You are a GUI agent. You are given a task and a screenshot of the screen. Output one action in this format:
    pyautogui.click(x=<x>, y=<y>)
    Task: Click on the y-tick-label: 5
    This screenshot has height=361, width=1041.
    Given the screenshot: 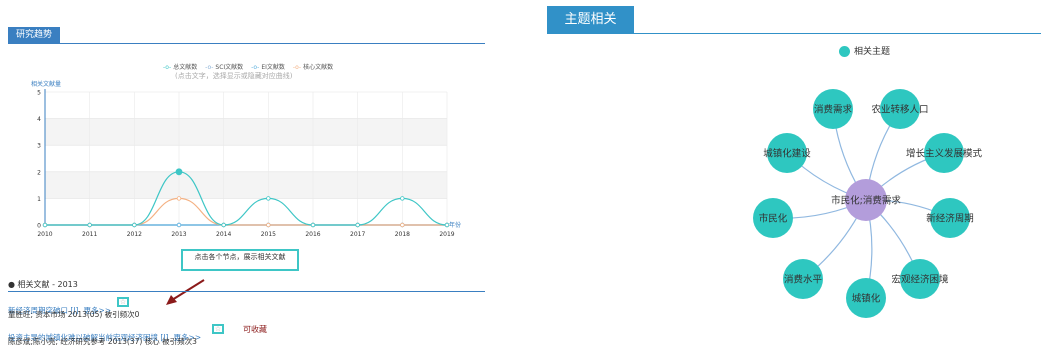 What is the action you would take?
    pyautogui.click(x=39, y=93)
    